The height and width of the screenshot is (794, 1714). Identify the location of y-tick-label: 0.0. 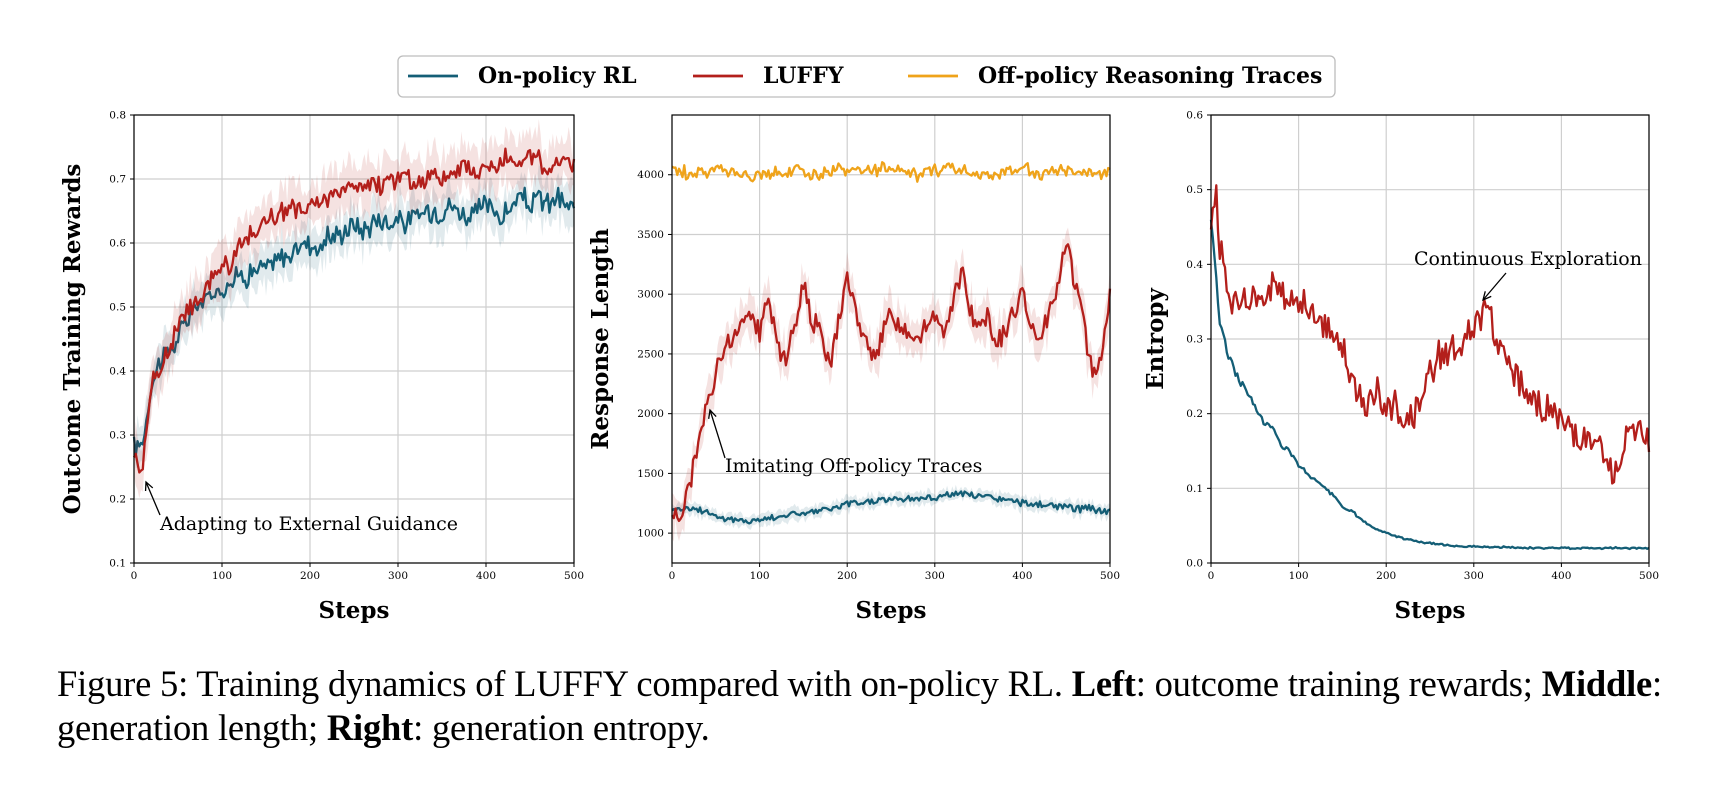
(1194, 564).